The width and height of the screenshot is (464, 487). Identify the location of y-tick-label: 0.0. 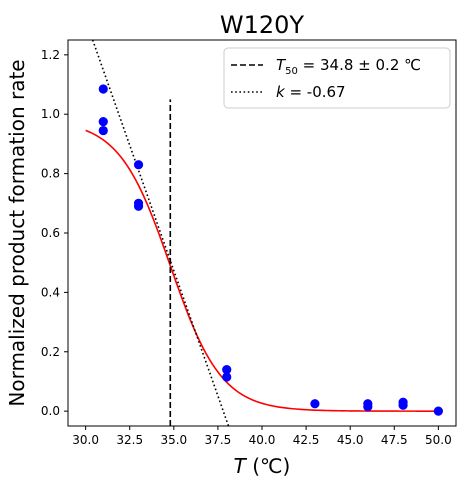
(50, 411).